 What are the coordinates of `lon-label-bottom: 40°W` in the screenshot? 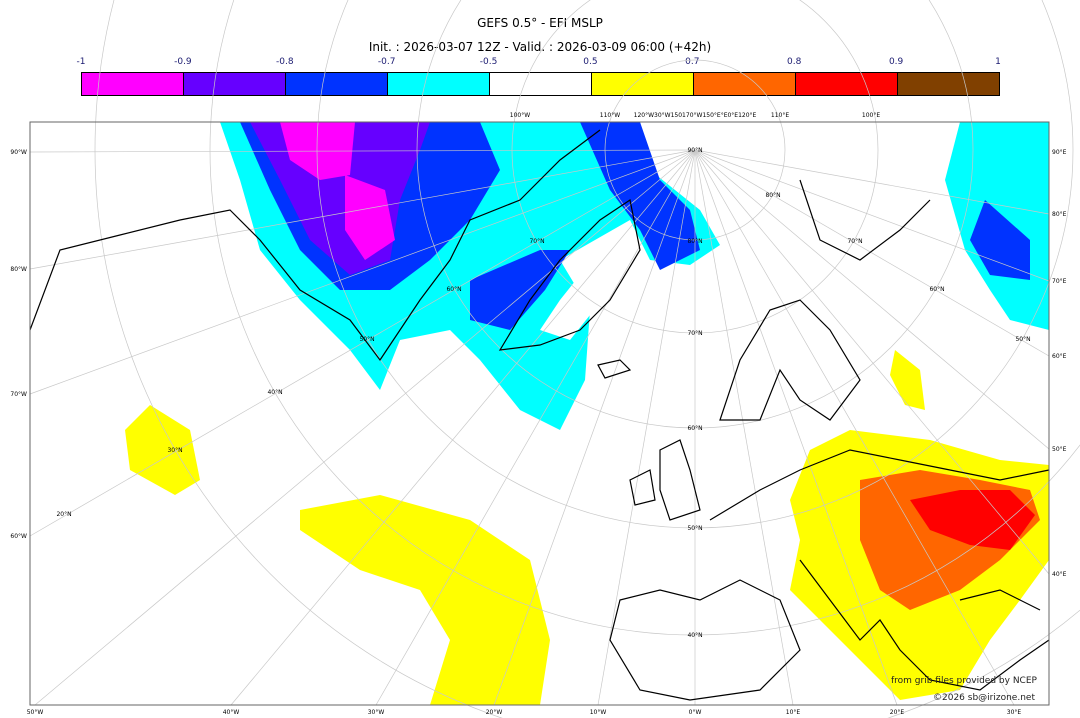 It's located at (231, 712).